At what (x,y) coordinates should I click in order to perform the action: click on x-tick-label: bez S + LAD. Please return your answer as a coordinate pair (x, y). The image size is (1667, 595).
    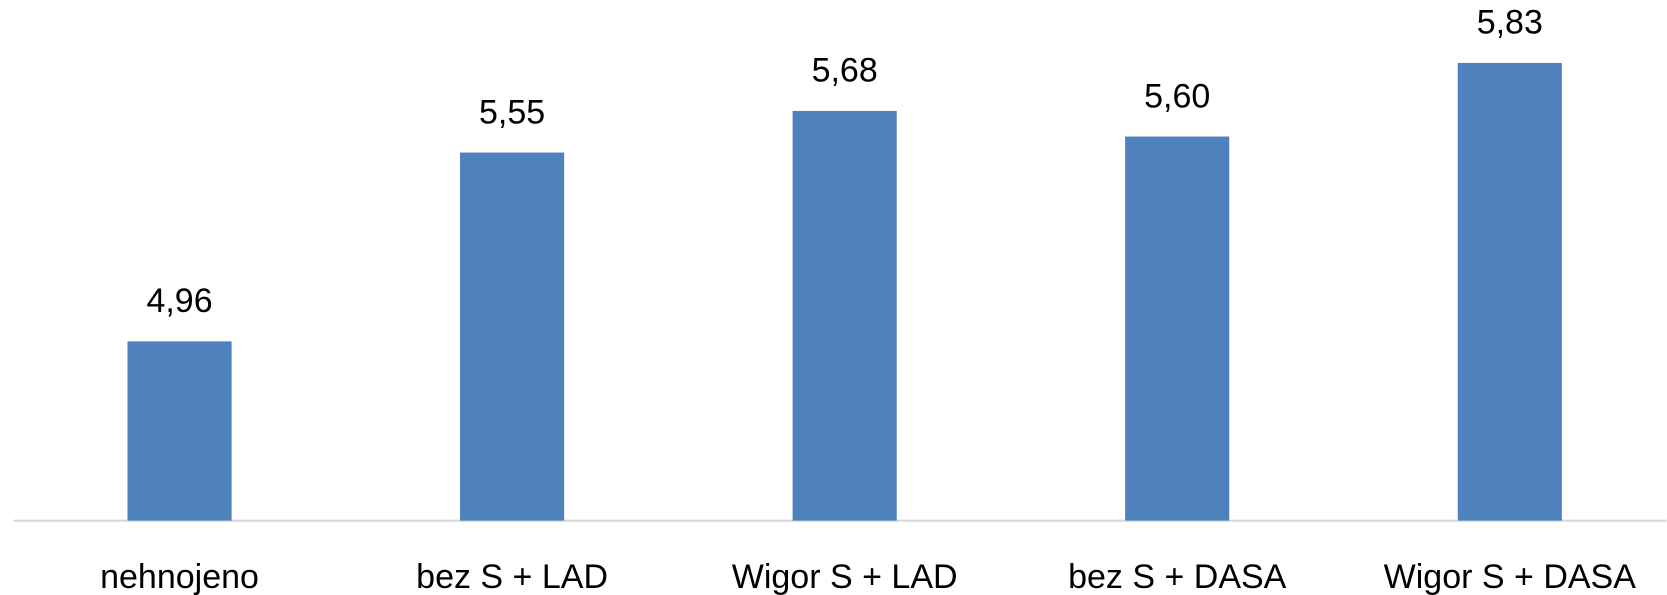
    Looking at the image, I should click on (512, 576).